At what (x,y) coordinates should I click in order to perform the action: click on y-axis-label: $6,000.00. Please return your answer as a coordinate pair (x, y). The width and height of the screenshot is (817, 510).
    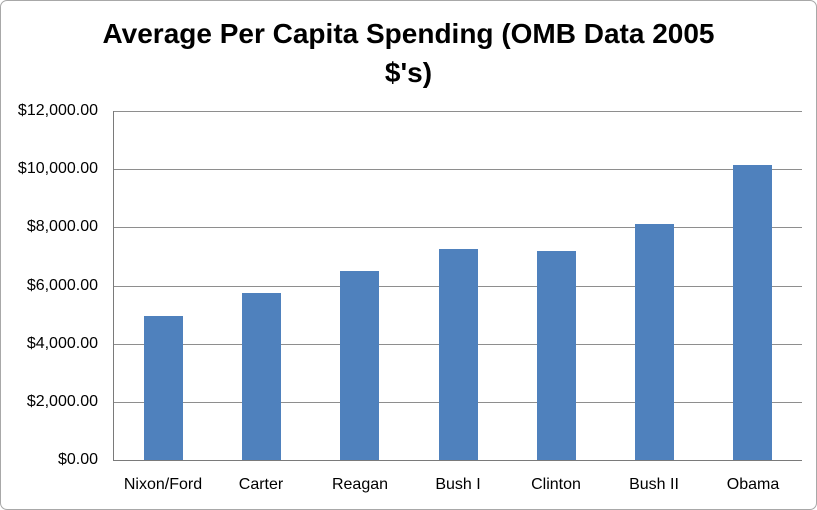
    Looking at the image, I should click on (62, 285).